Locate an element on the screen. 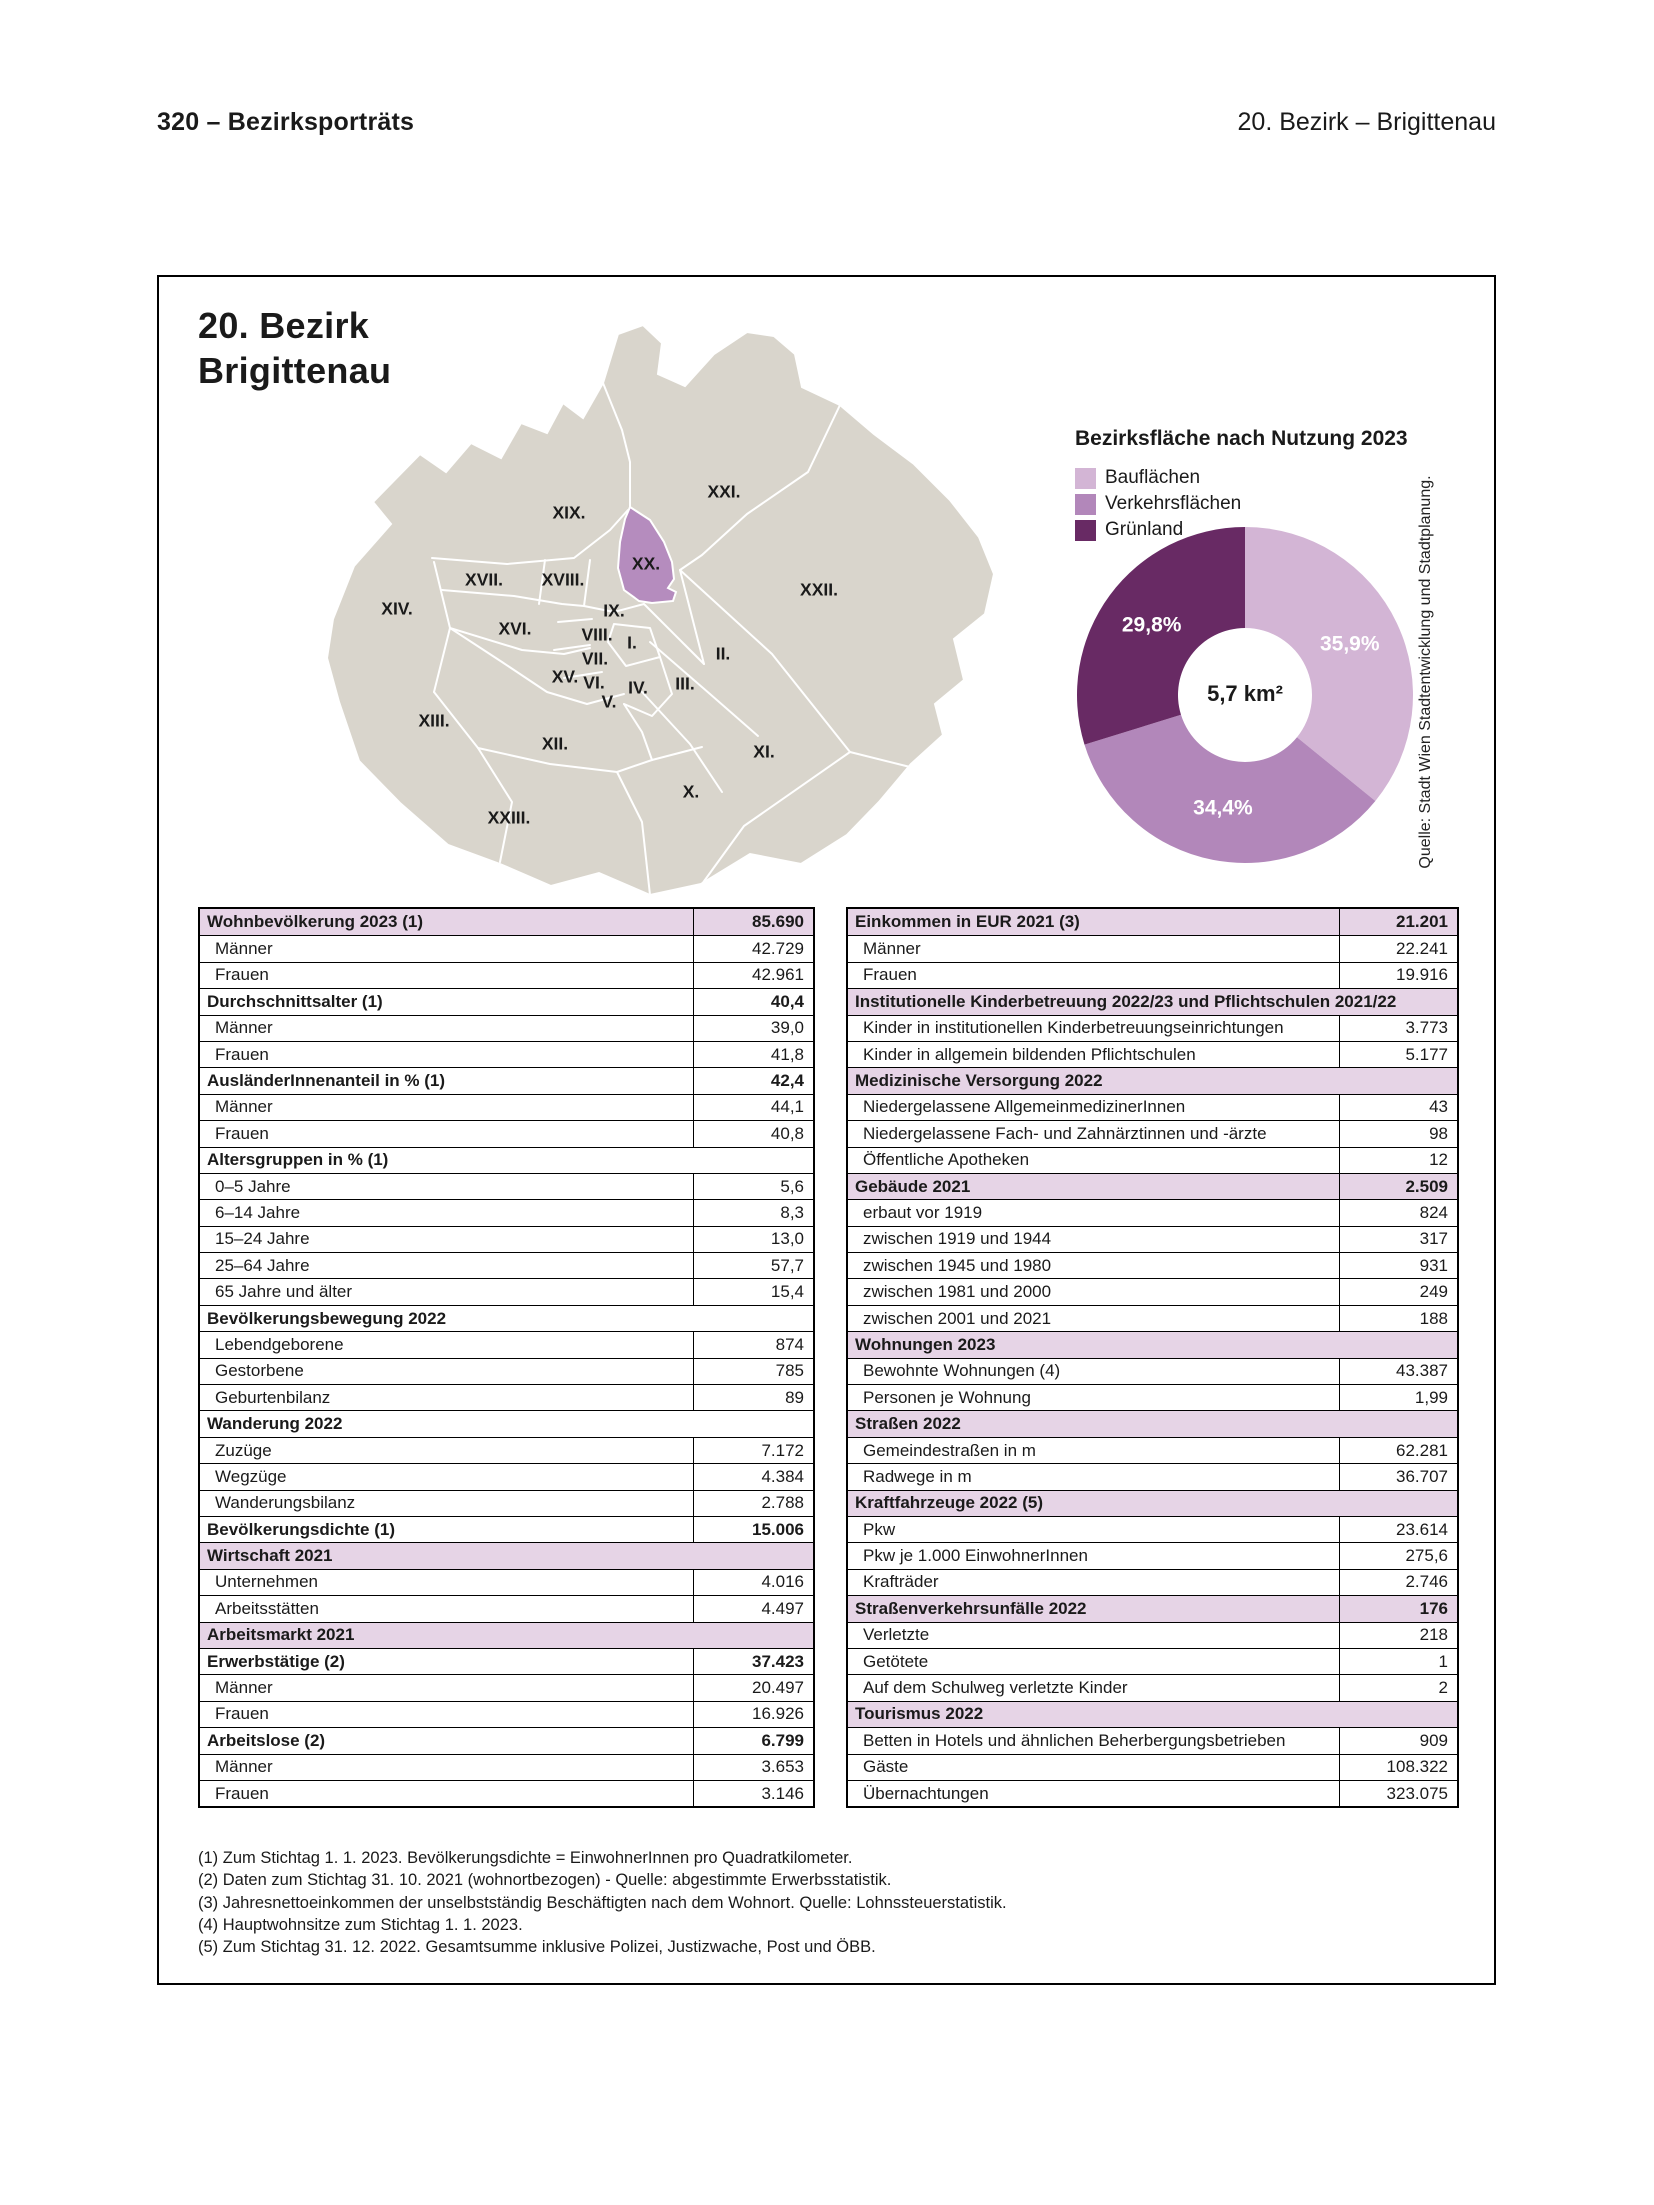 The width and height of the screenshot is (1654, 2205). row-value: 8,3 is located at coordinates (753, 1213).